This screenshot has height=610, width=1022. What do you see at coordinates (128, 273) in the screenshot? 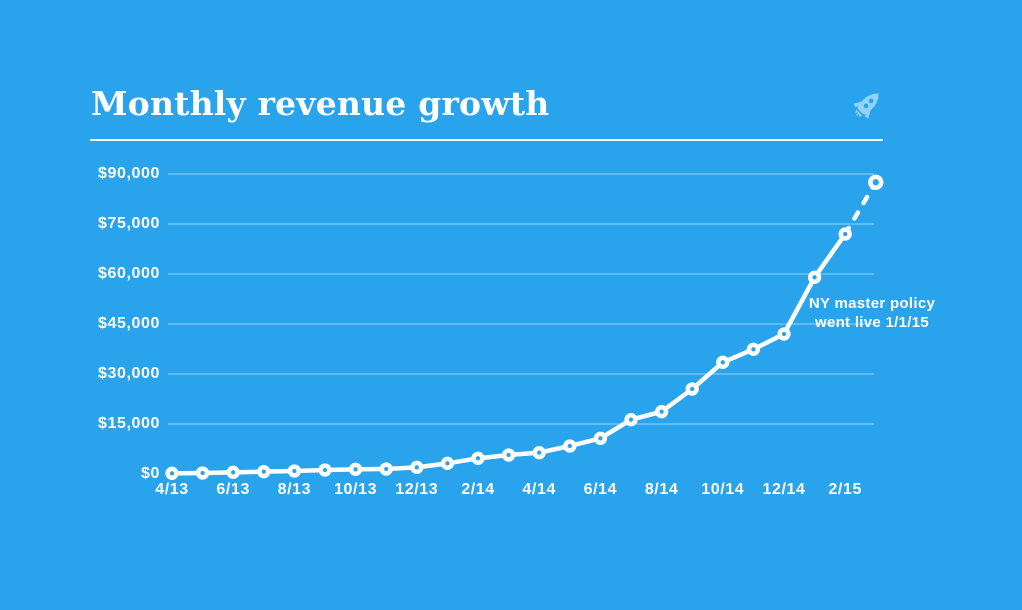
I see `y-tick-label: $60,000` at bounding box center [128, 273].